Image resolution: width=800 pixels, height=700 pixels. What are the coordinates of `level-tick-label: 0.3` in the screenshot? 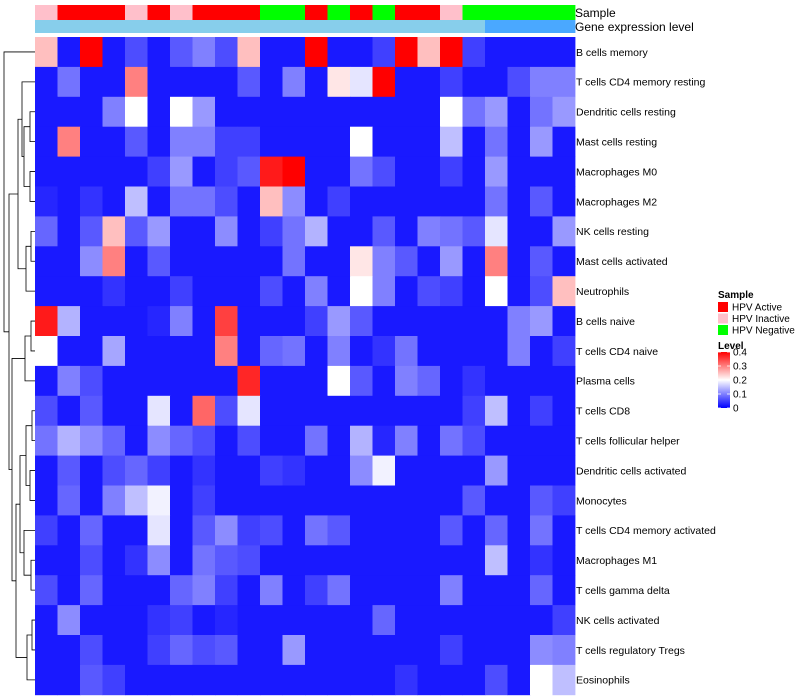 It's located at (740, 367).